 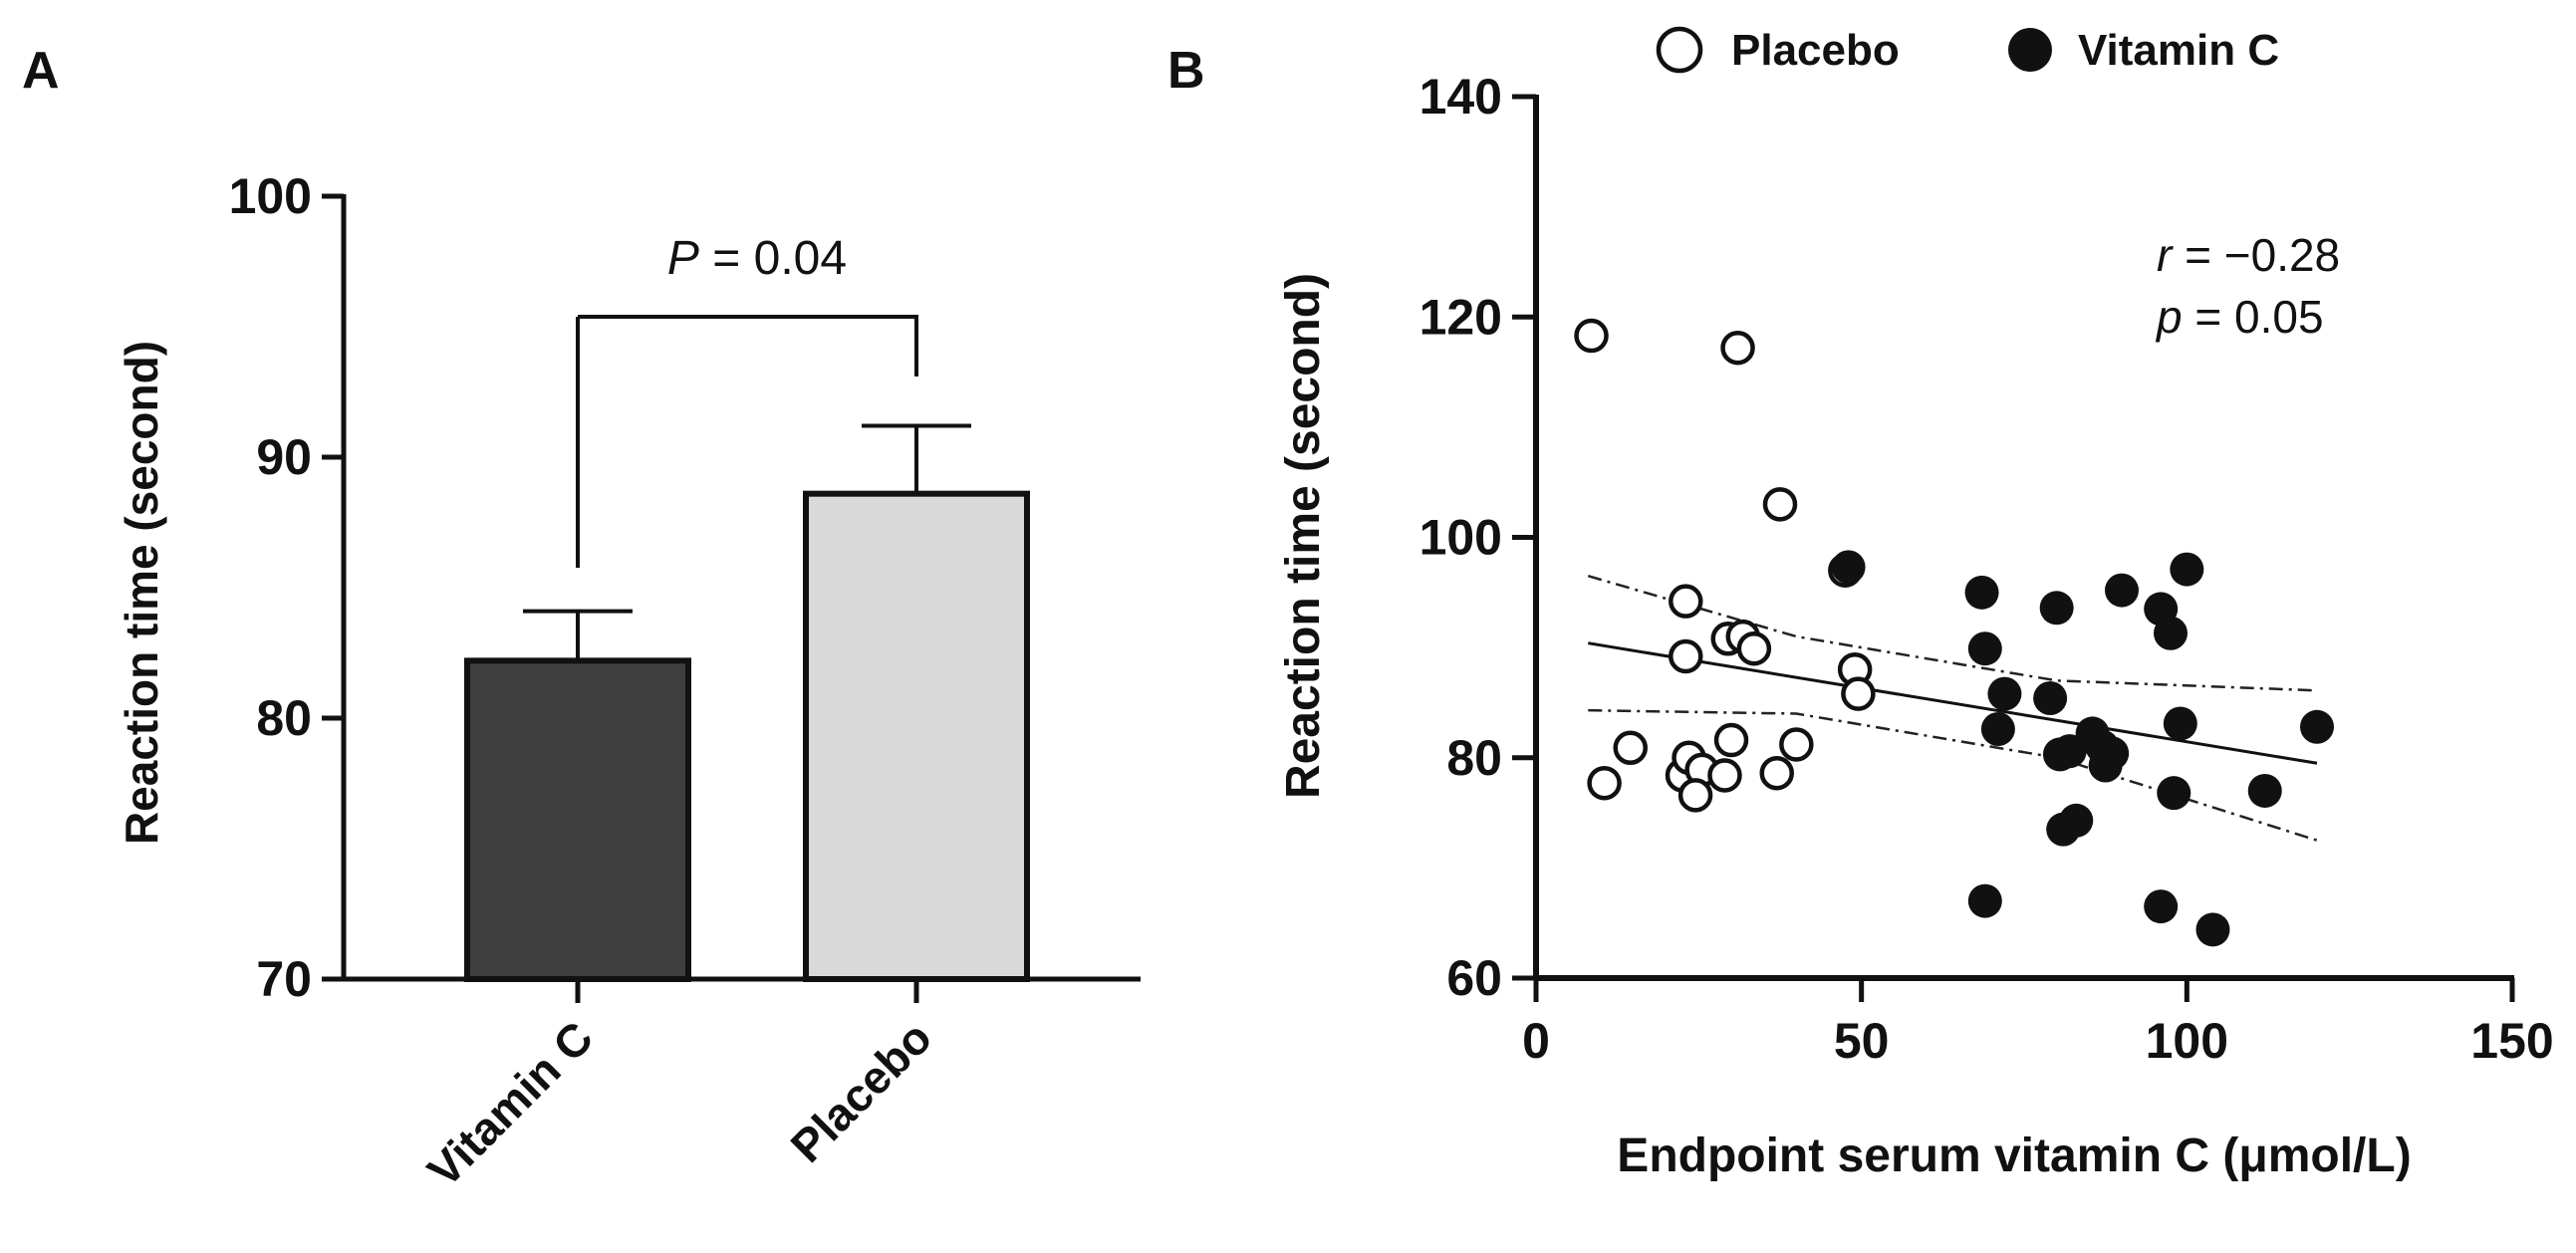 I want to click on panel-b-x-ticks: 0 50 100 150, so click(x=2038, y=1024).